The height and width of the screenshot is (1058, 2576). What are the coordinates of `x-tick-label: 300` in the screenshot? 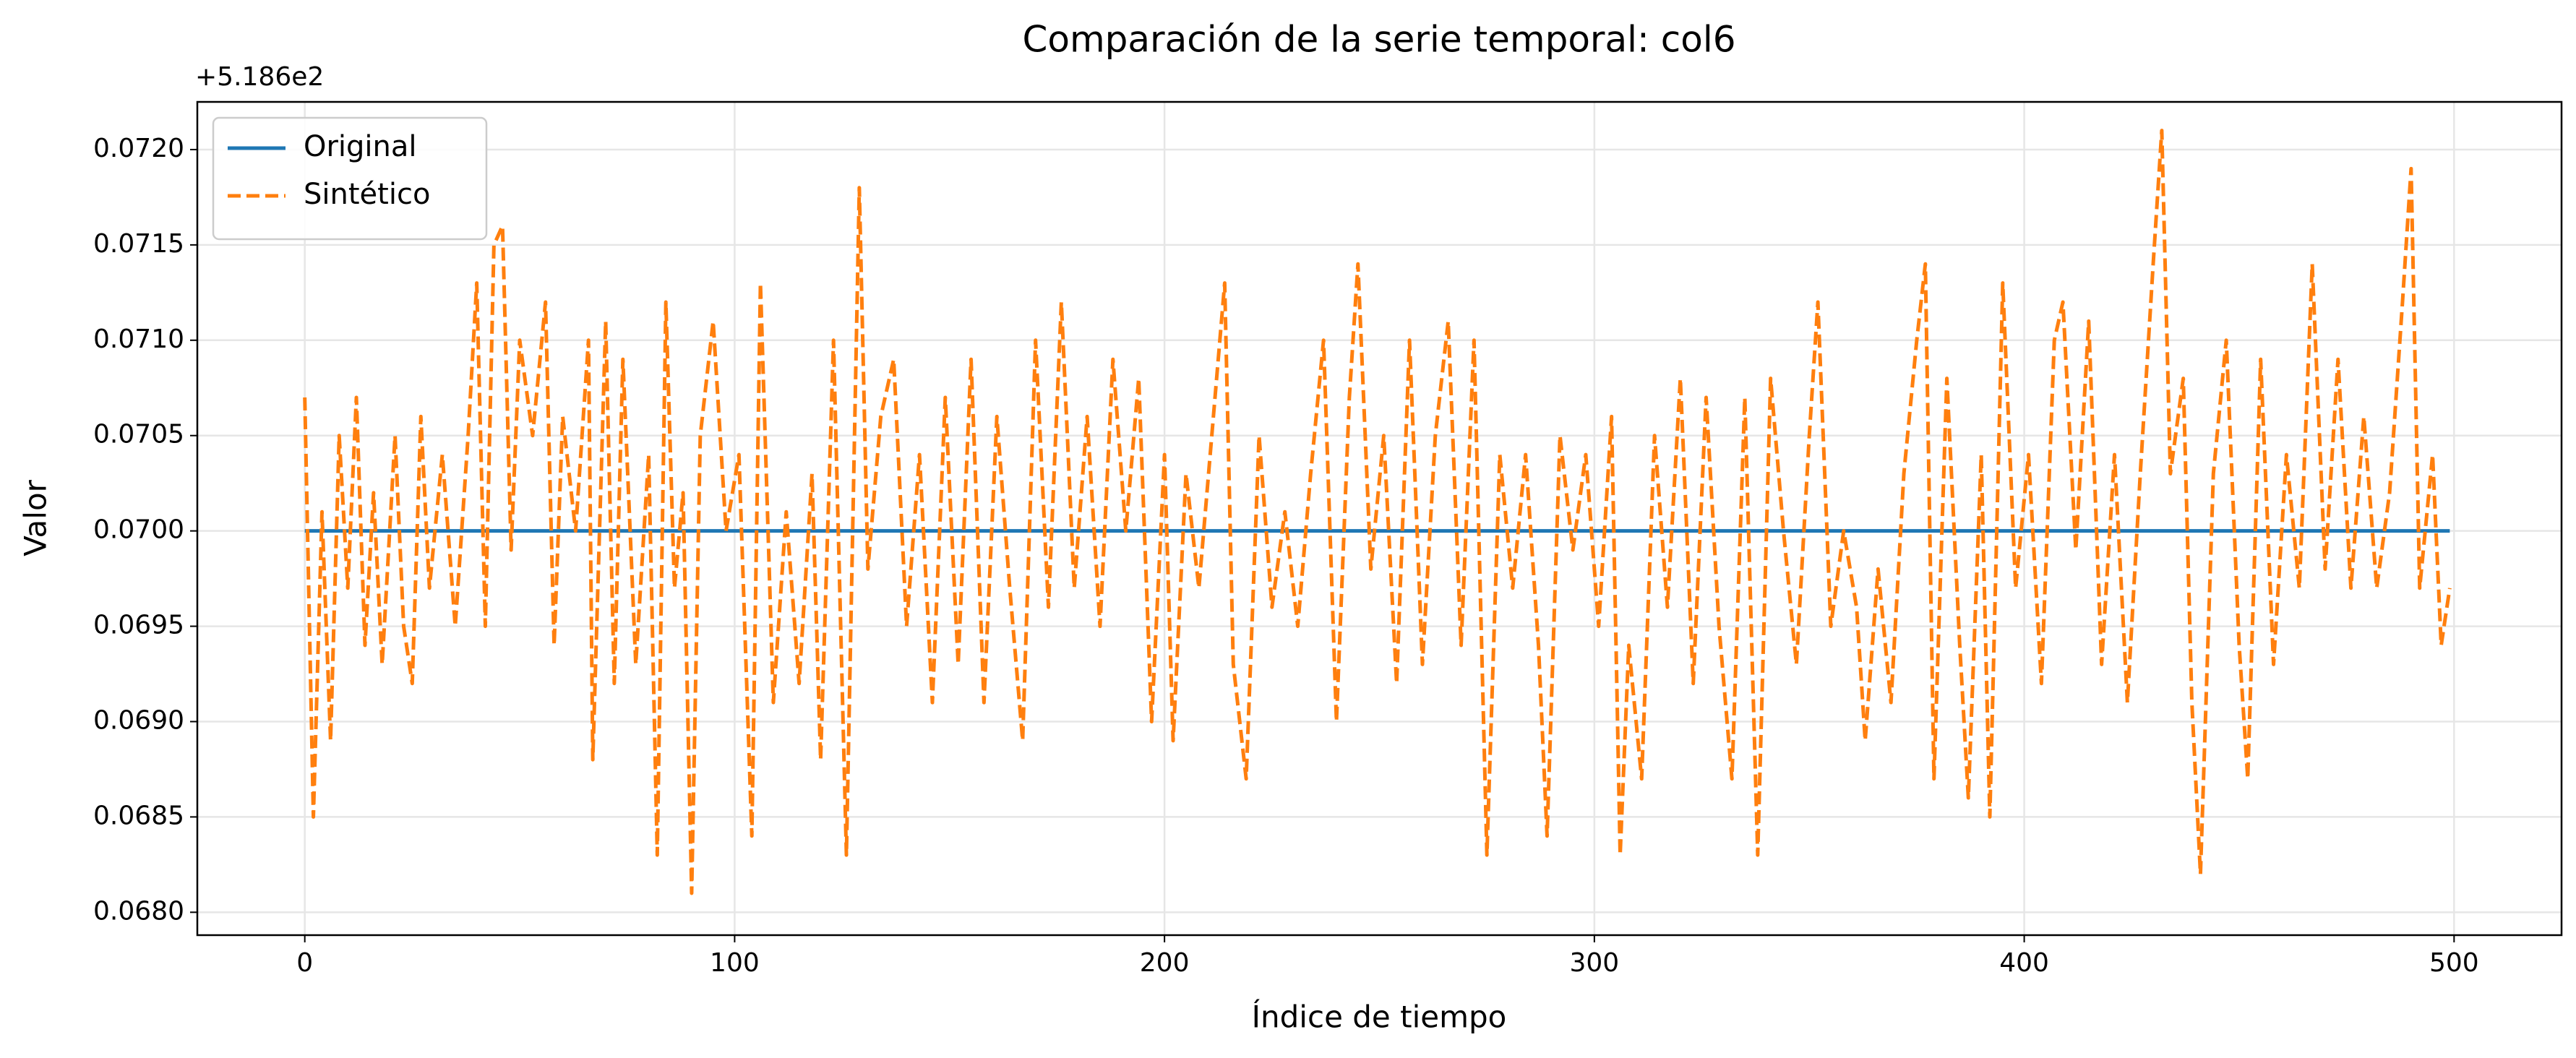 It's located at (1595, 963).